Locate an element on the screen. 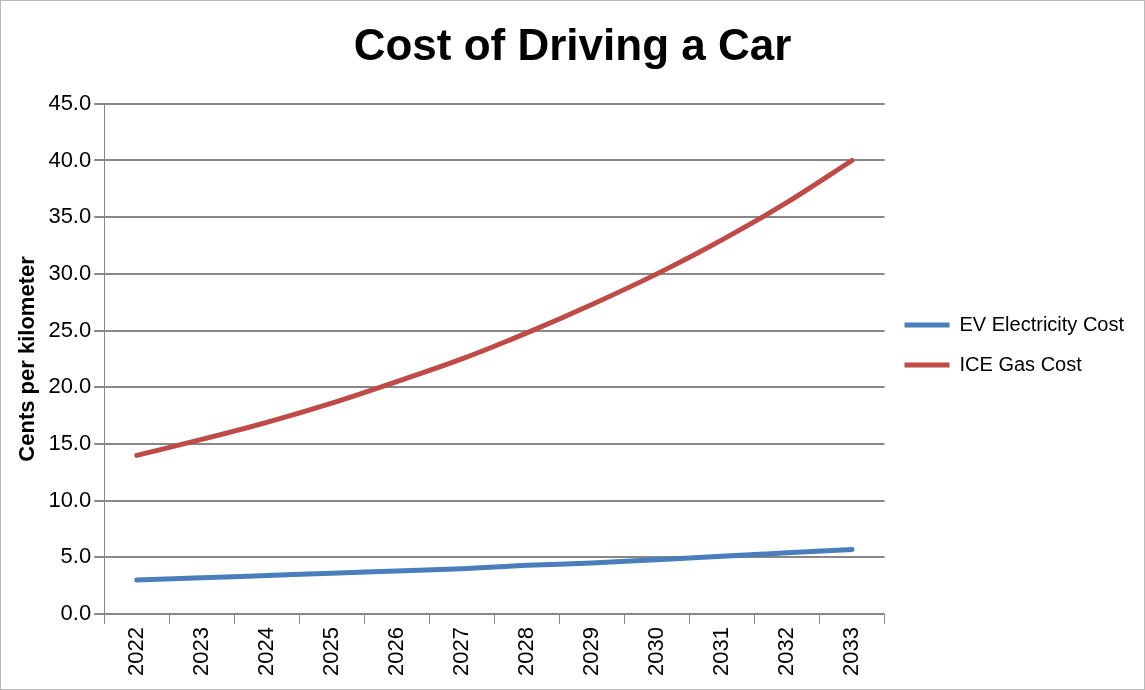  legend-label: EV Electricity Cost is located at coordinates (1042, 323).